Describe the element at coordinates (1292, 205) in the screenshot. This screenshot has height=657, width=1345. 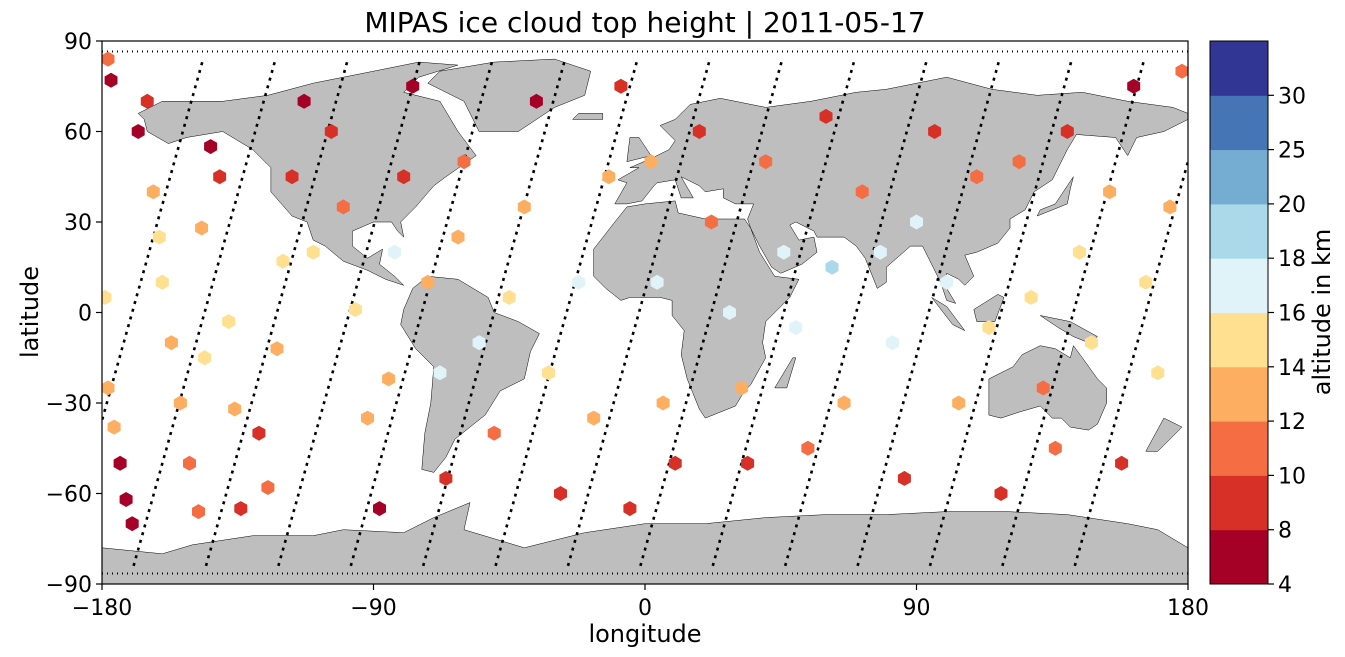
I see `colorbar-tick-label: 20` at that location.